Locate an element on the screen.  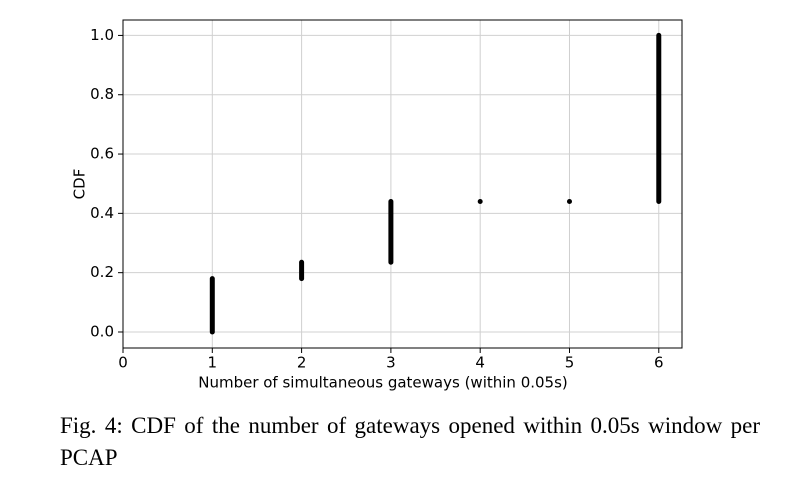
y-tick-label: 1.0 is located at coordinates (102, 35).